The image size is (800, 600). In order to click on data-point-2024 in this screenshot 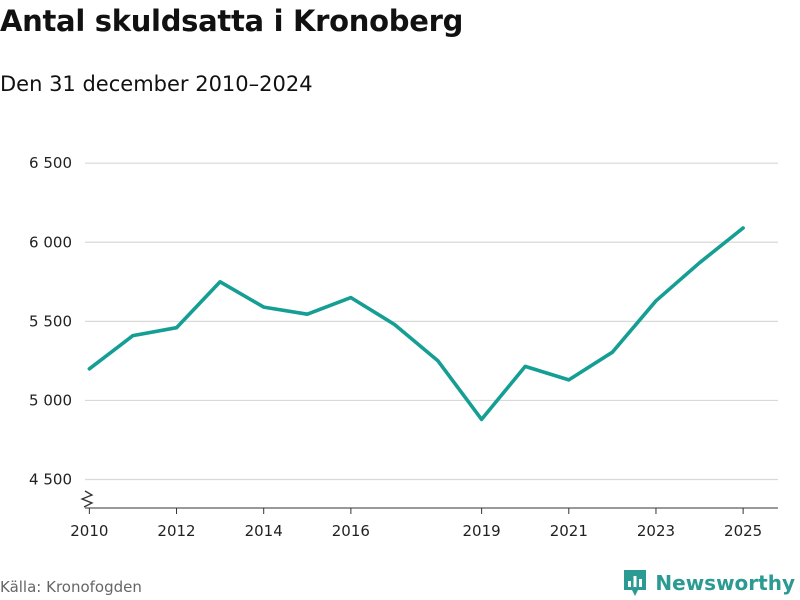, I will do `click(699, 262)`.